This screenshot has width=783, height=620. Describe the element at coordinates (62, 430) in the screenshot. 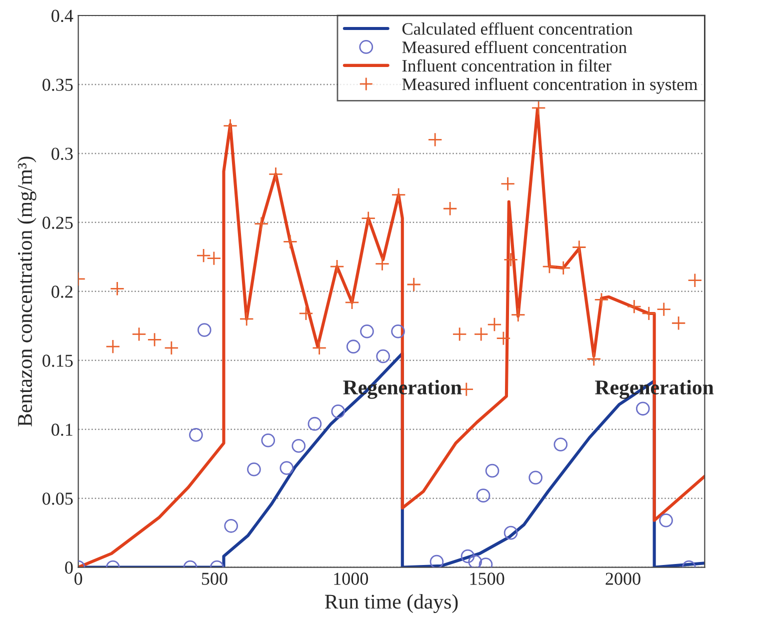

I see `y-tick-label: 0.1` at that location.